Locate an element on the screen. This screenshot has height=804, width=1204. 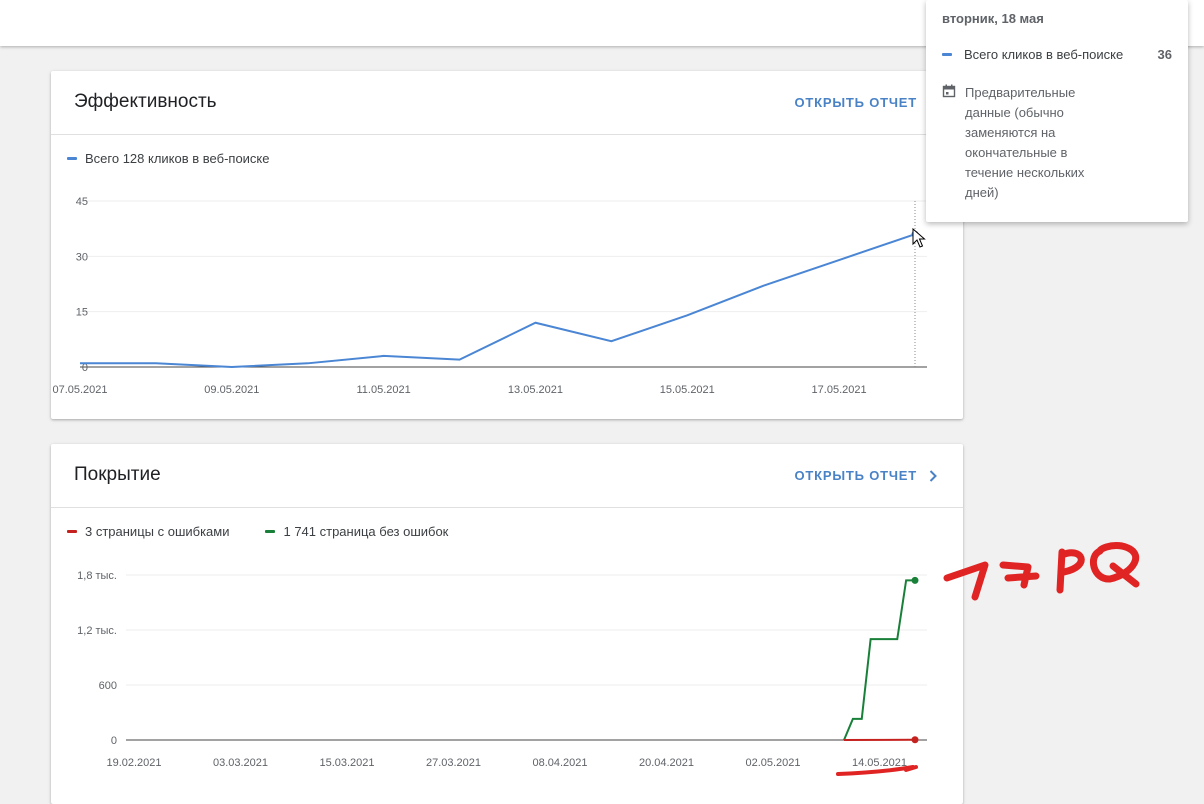
y-tick-label: 45 is located at coordinates (82, 202).